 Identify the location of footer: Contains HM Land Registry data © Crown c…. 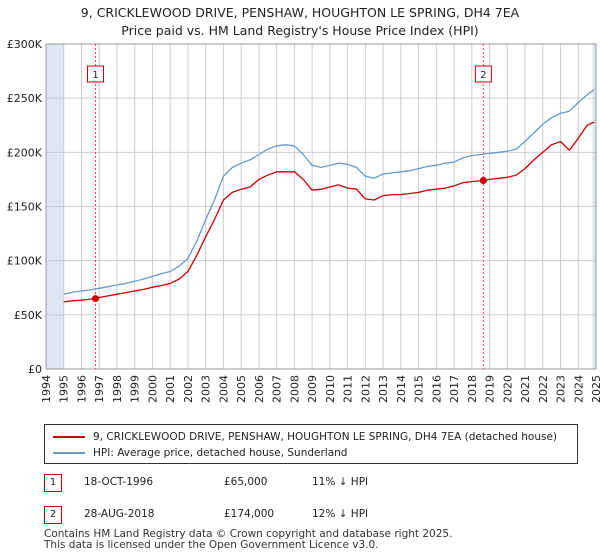
(248, 540).